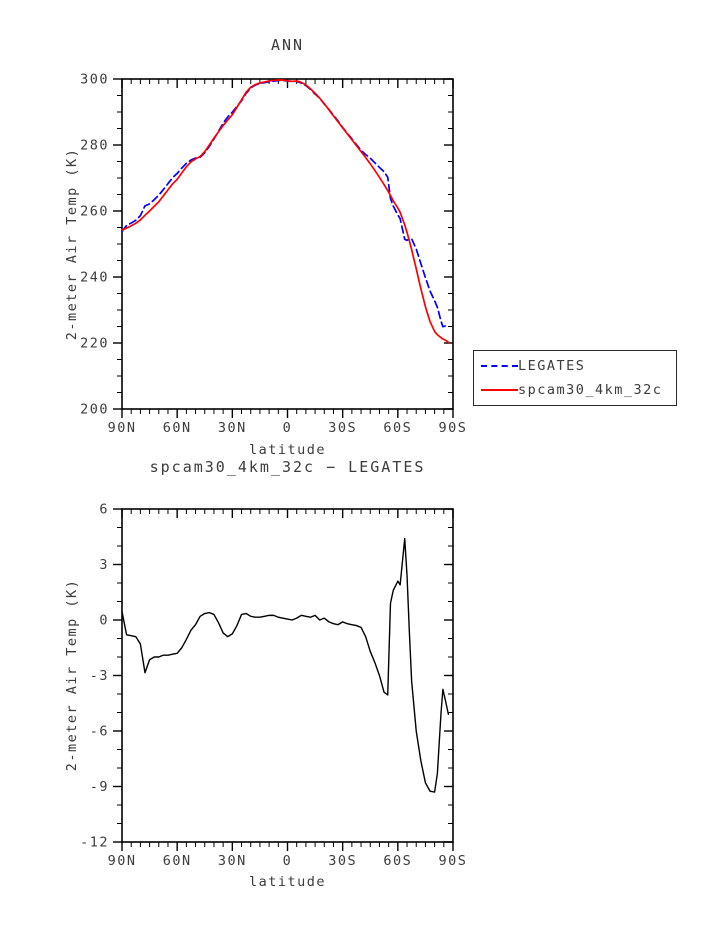 This screenshot has height=935, width=723. I want to click on y-tick-label: 3, so click(104, 565).